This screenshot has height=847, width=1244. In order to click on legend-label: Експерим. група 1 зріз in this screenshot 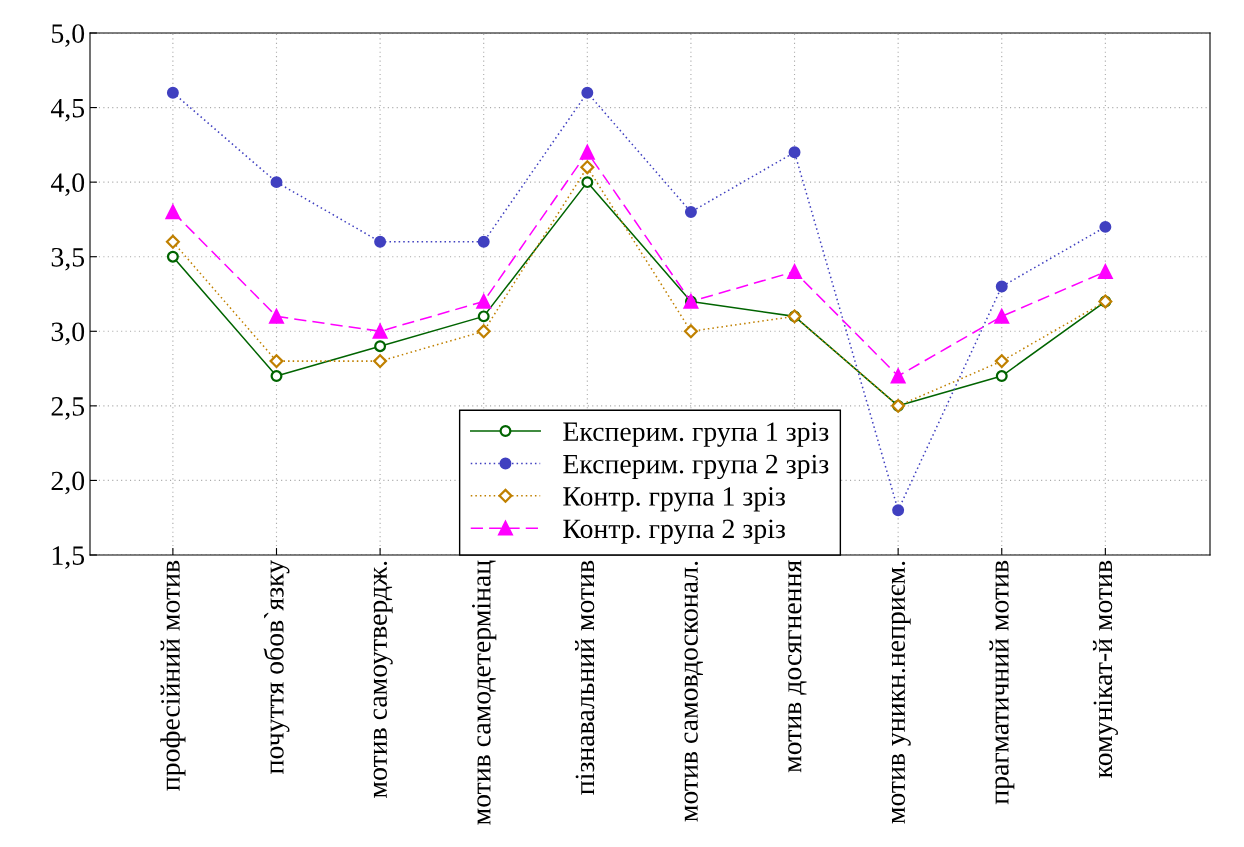, I will do `click(696, 434)`.